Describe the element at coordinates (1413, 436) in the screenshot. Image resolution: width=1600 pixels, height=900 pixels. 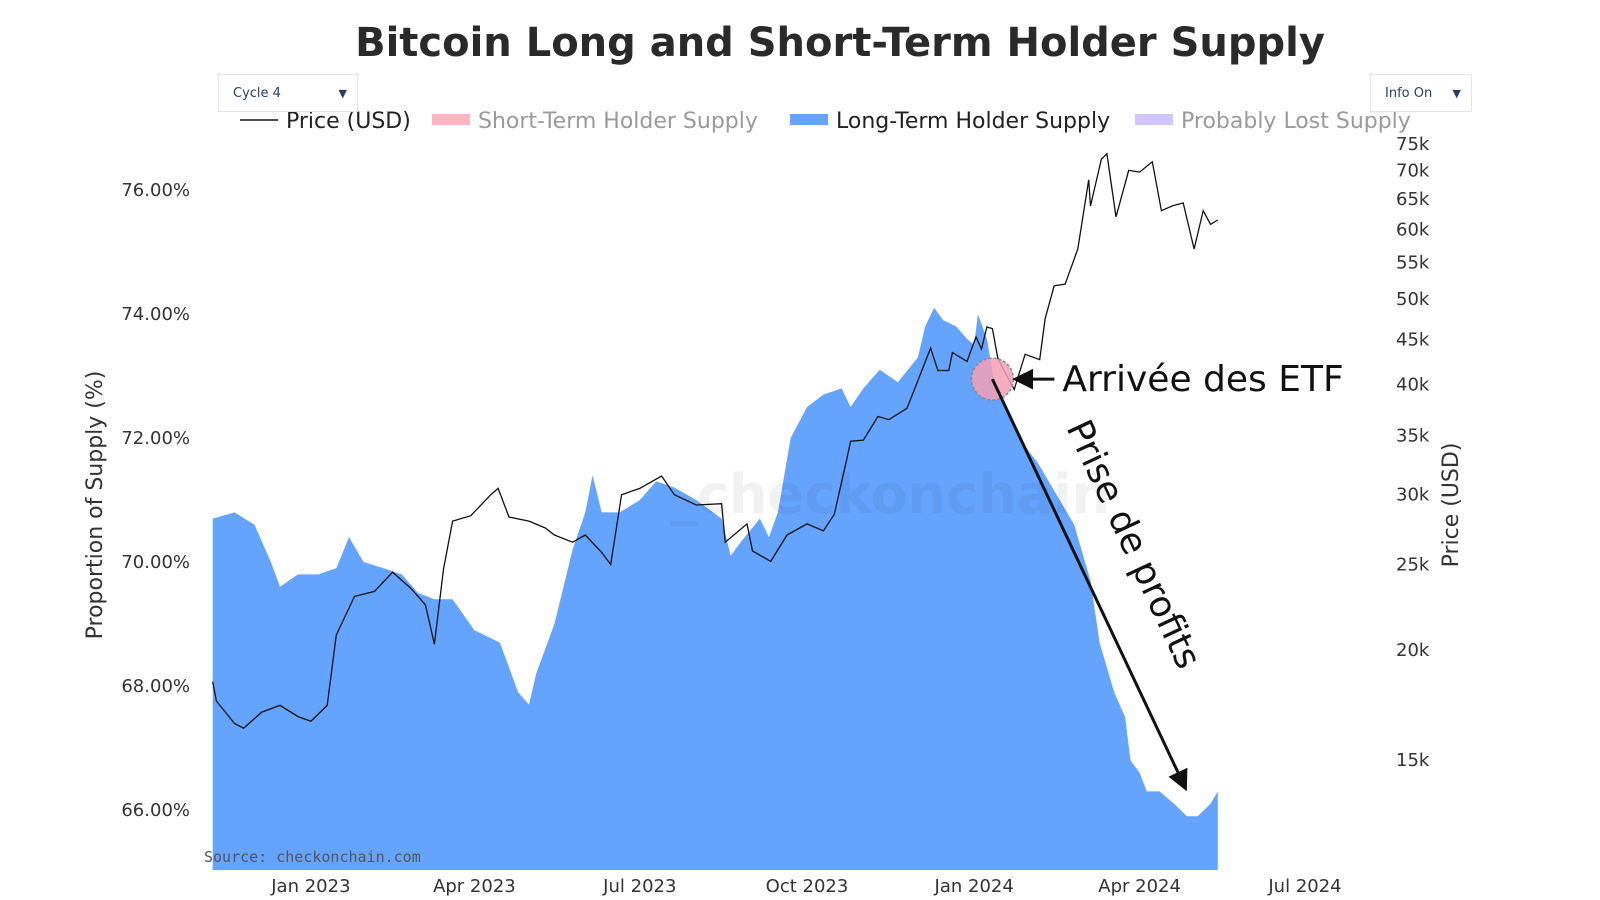
I see `y-right-tick-label: 35k` at that location.